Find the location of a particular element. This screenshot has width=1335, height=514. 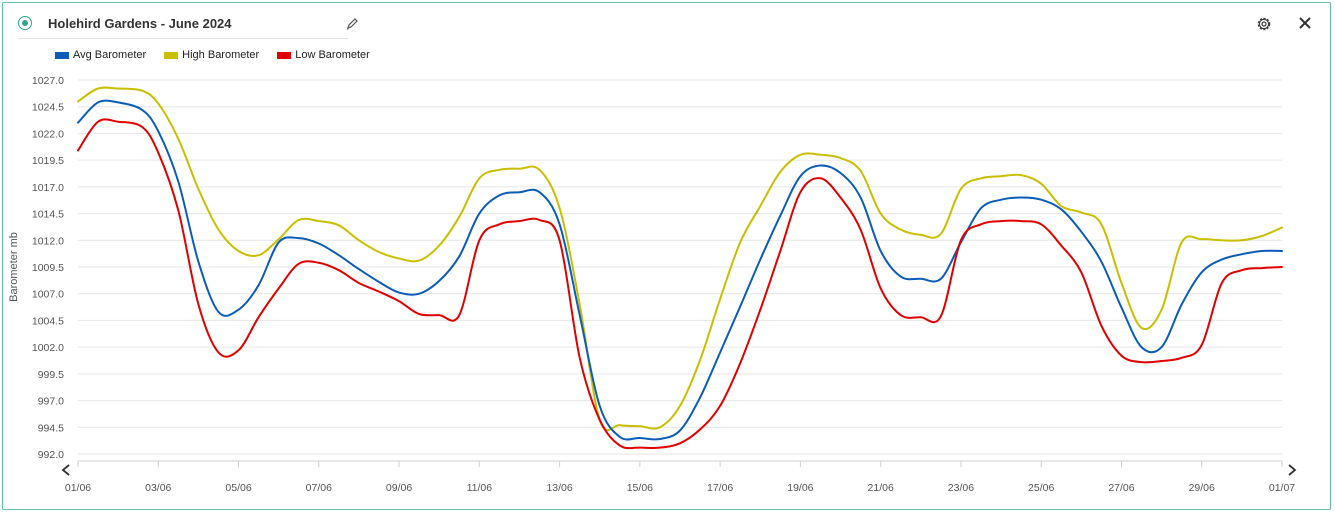

y-tick-label: 1012.0 is located at coordinates (48, 241).